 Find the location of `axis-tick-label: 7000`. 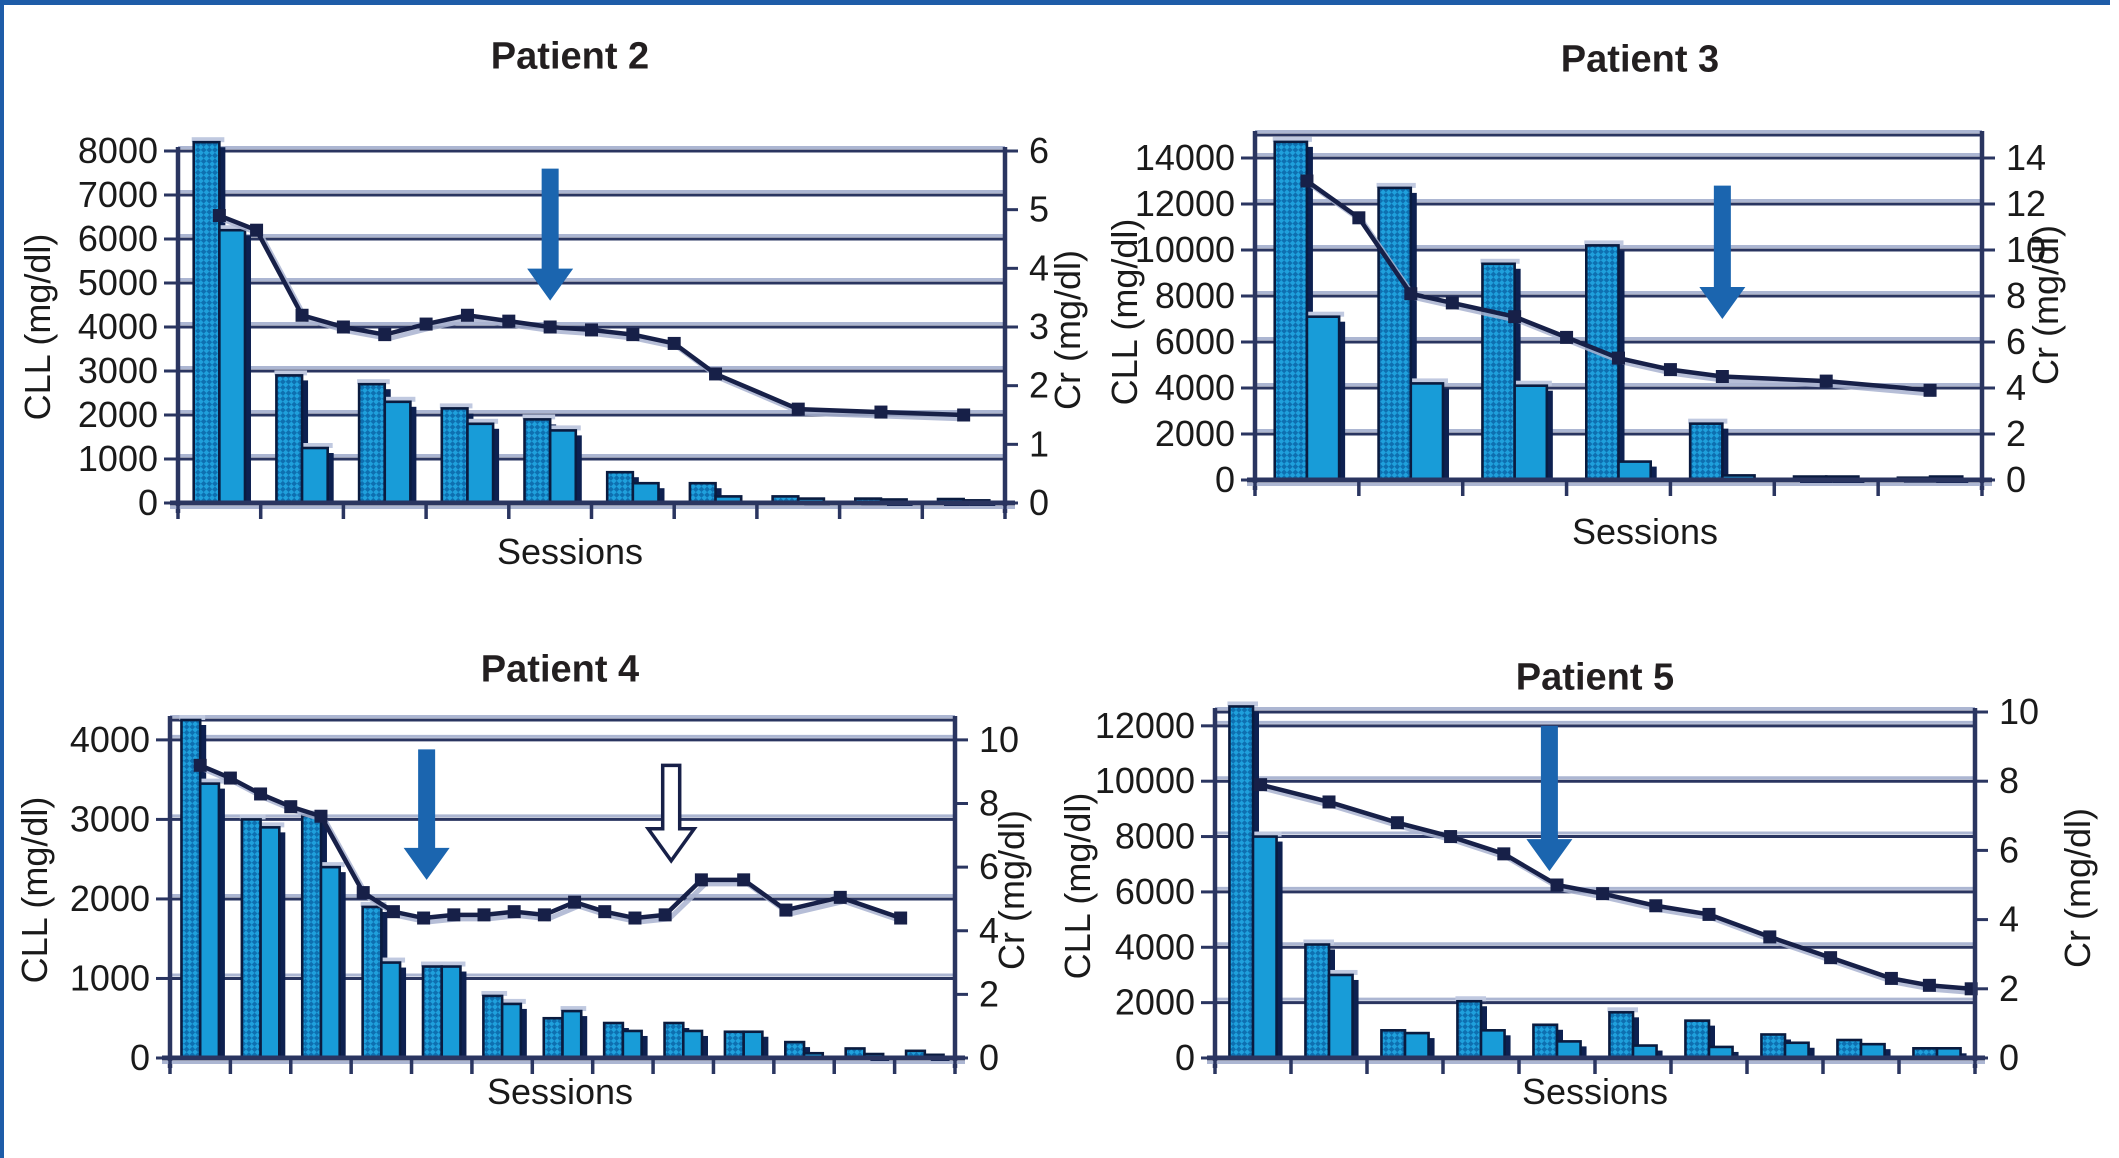

axis-tick-label: 7000 is located at coordinates (118, 194).